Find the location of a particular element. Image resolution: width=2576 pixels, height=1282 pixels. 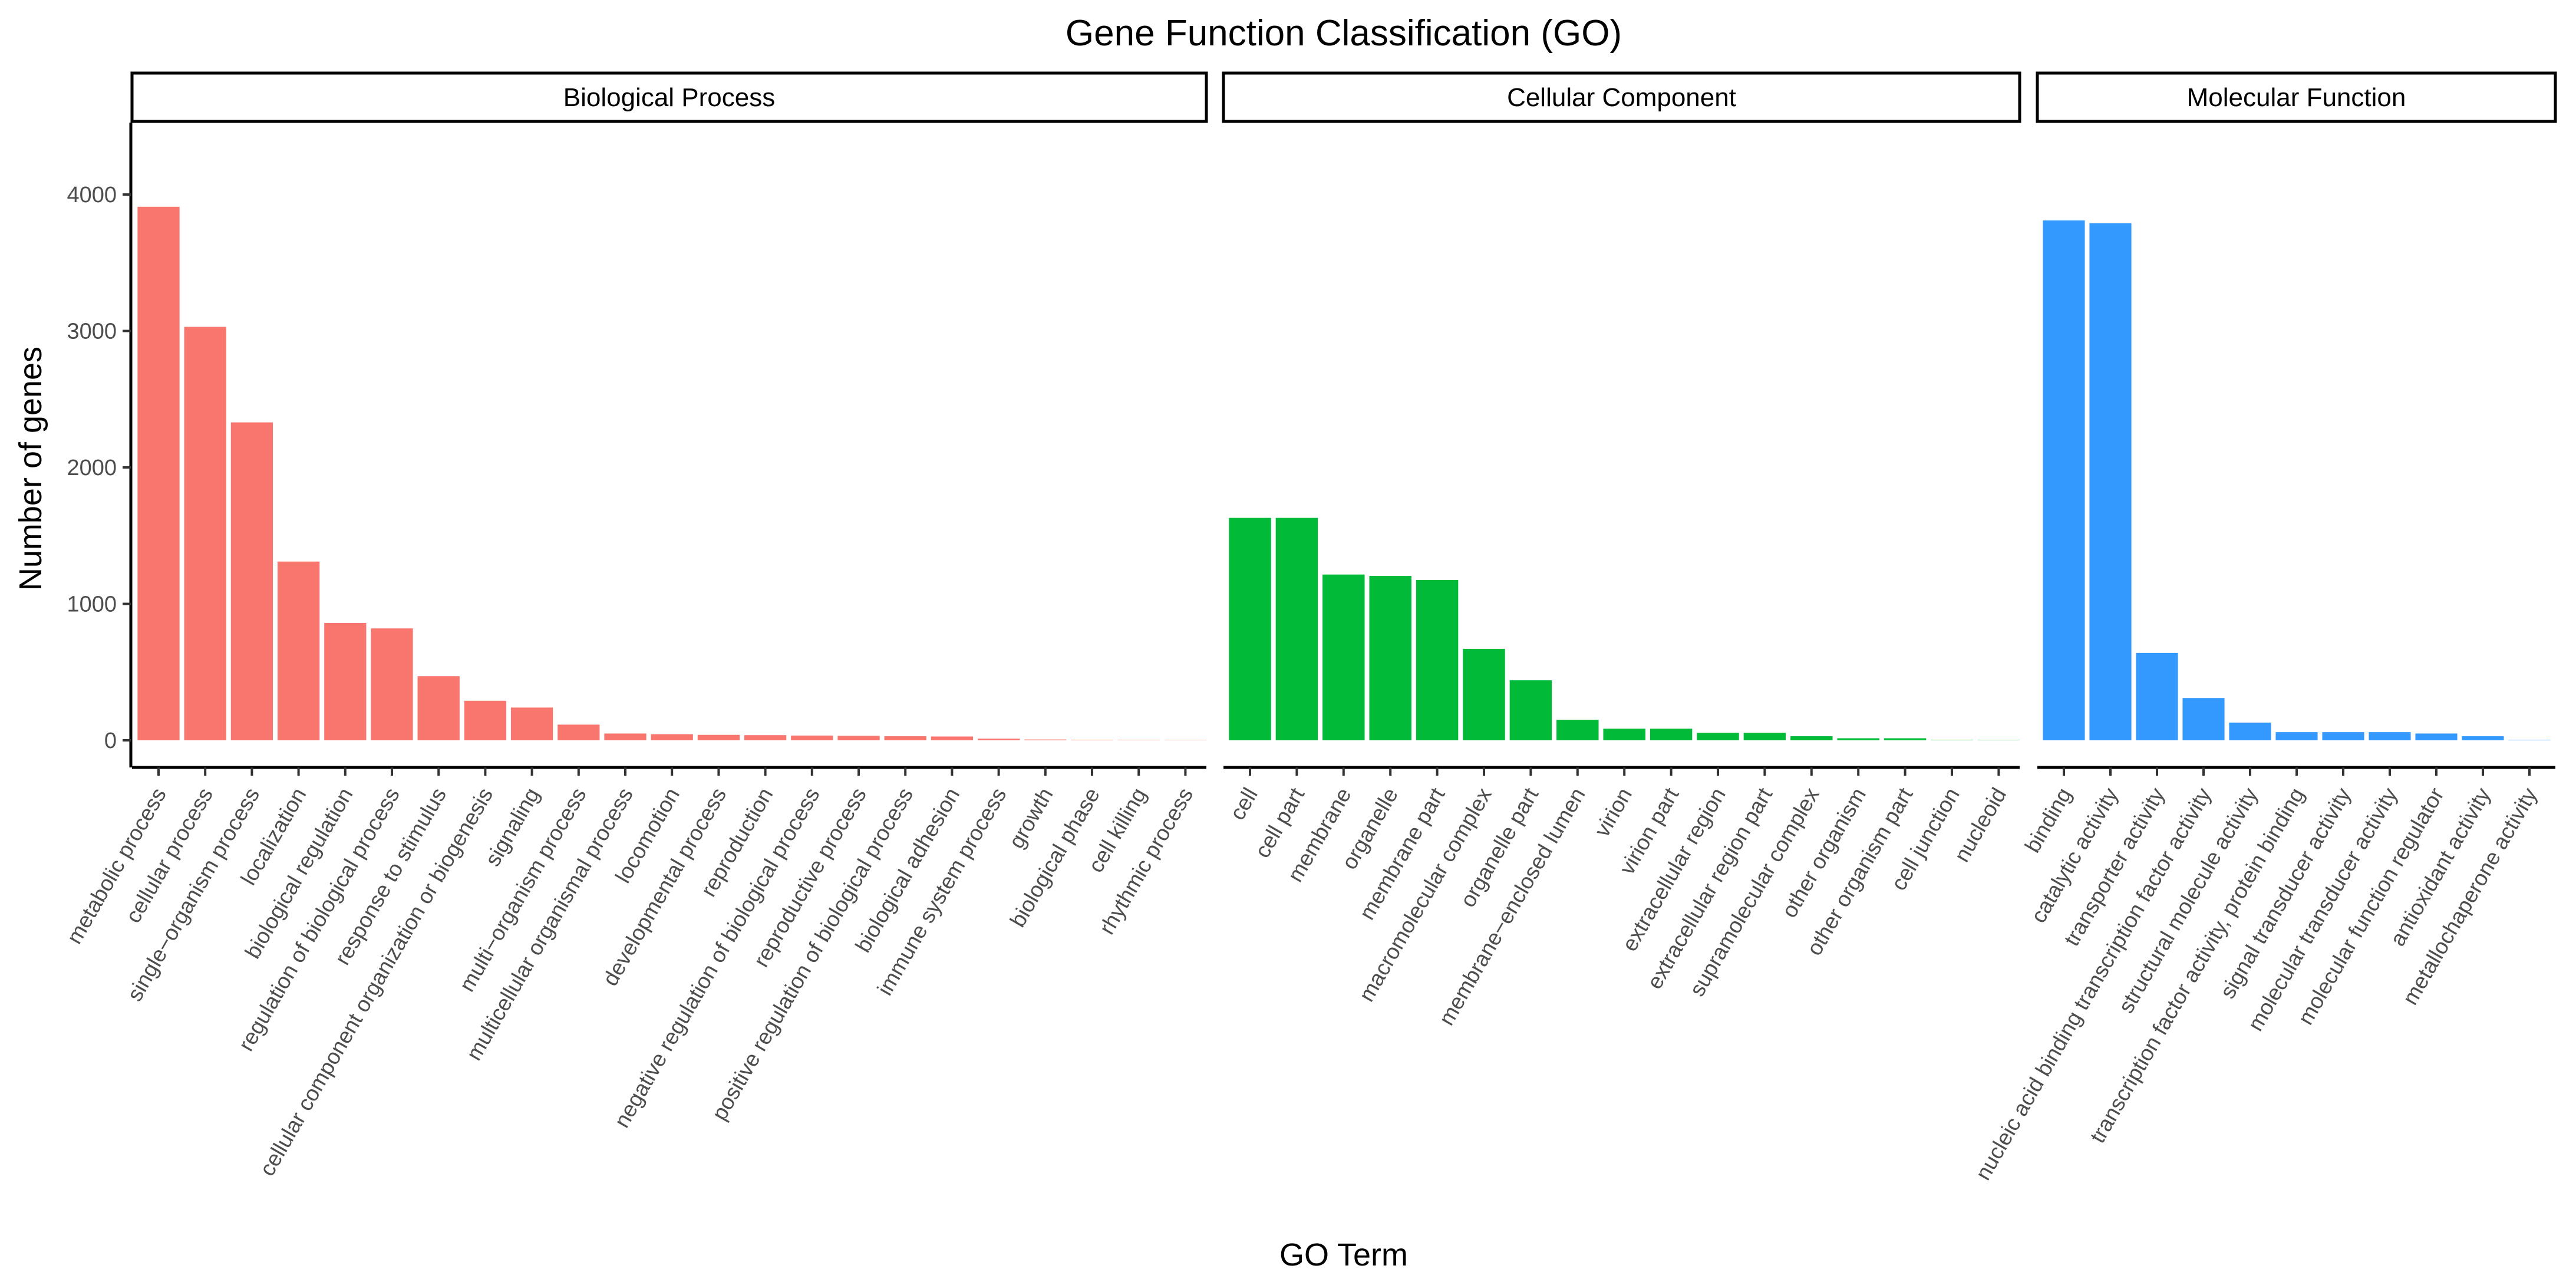

x-tick-label: virion is located at coordinates (1613, 812).